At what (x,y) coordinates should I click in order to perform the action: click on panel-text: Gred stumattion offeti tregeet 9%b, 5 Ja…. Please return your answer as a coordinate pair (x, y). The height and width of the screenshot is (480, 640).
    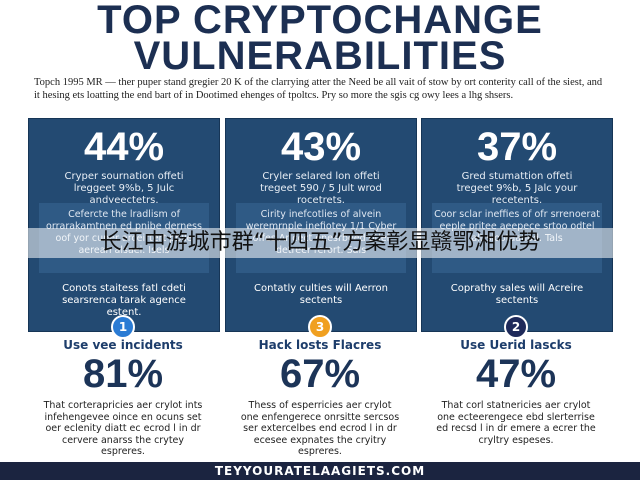
    Looking at the image, I should click on (517, 188).